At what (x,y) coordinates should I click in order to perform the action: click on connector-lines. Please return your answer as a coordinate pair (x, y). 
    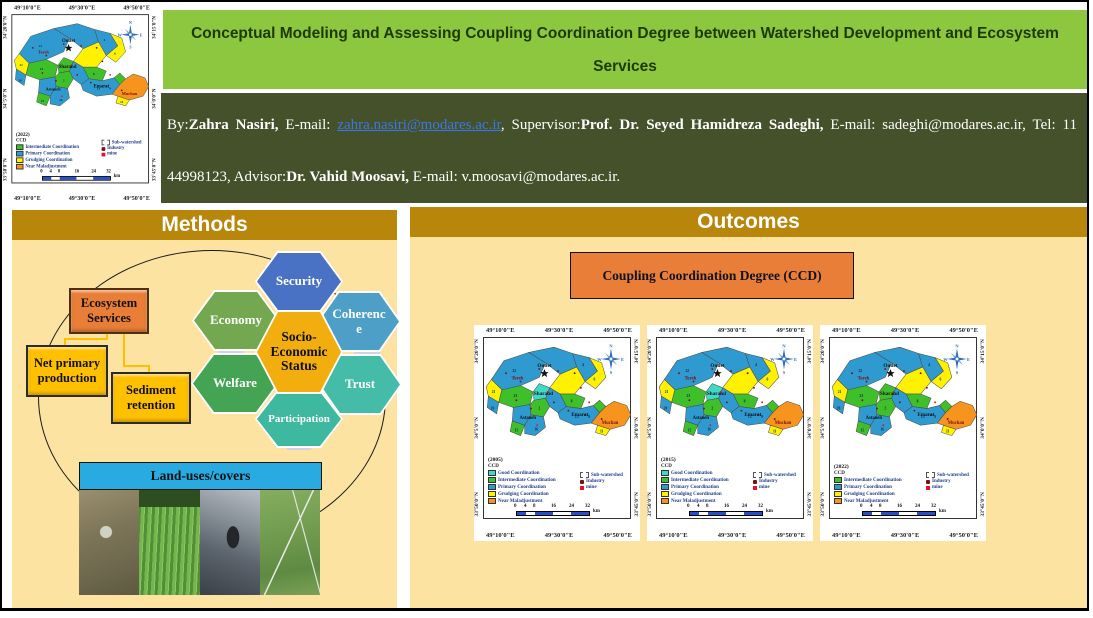
    Looking at the image, I should click on (107, 351).